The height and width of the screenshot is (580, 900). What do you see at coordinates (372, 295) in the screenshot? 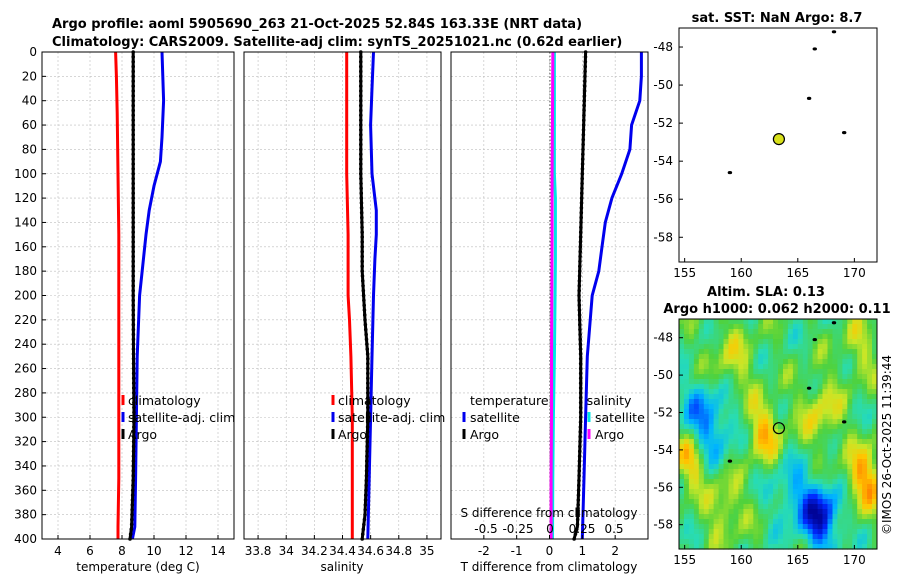
I see `series-line-satellite-adj-clim` at bounding box center [372, 295].